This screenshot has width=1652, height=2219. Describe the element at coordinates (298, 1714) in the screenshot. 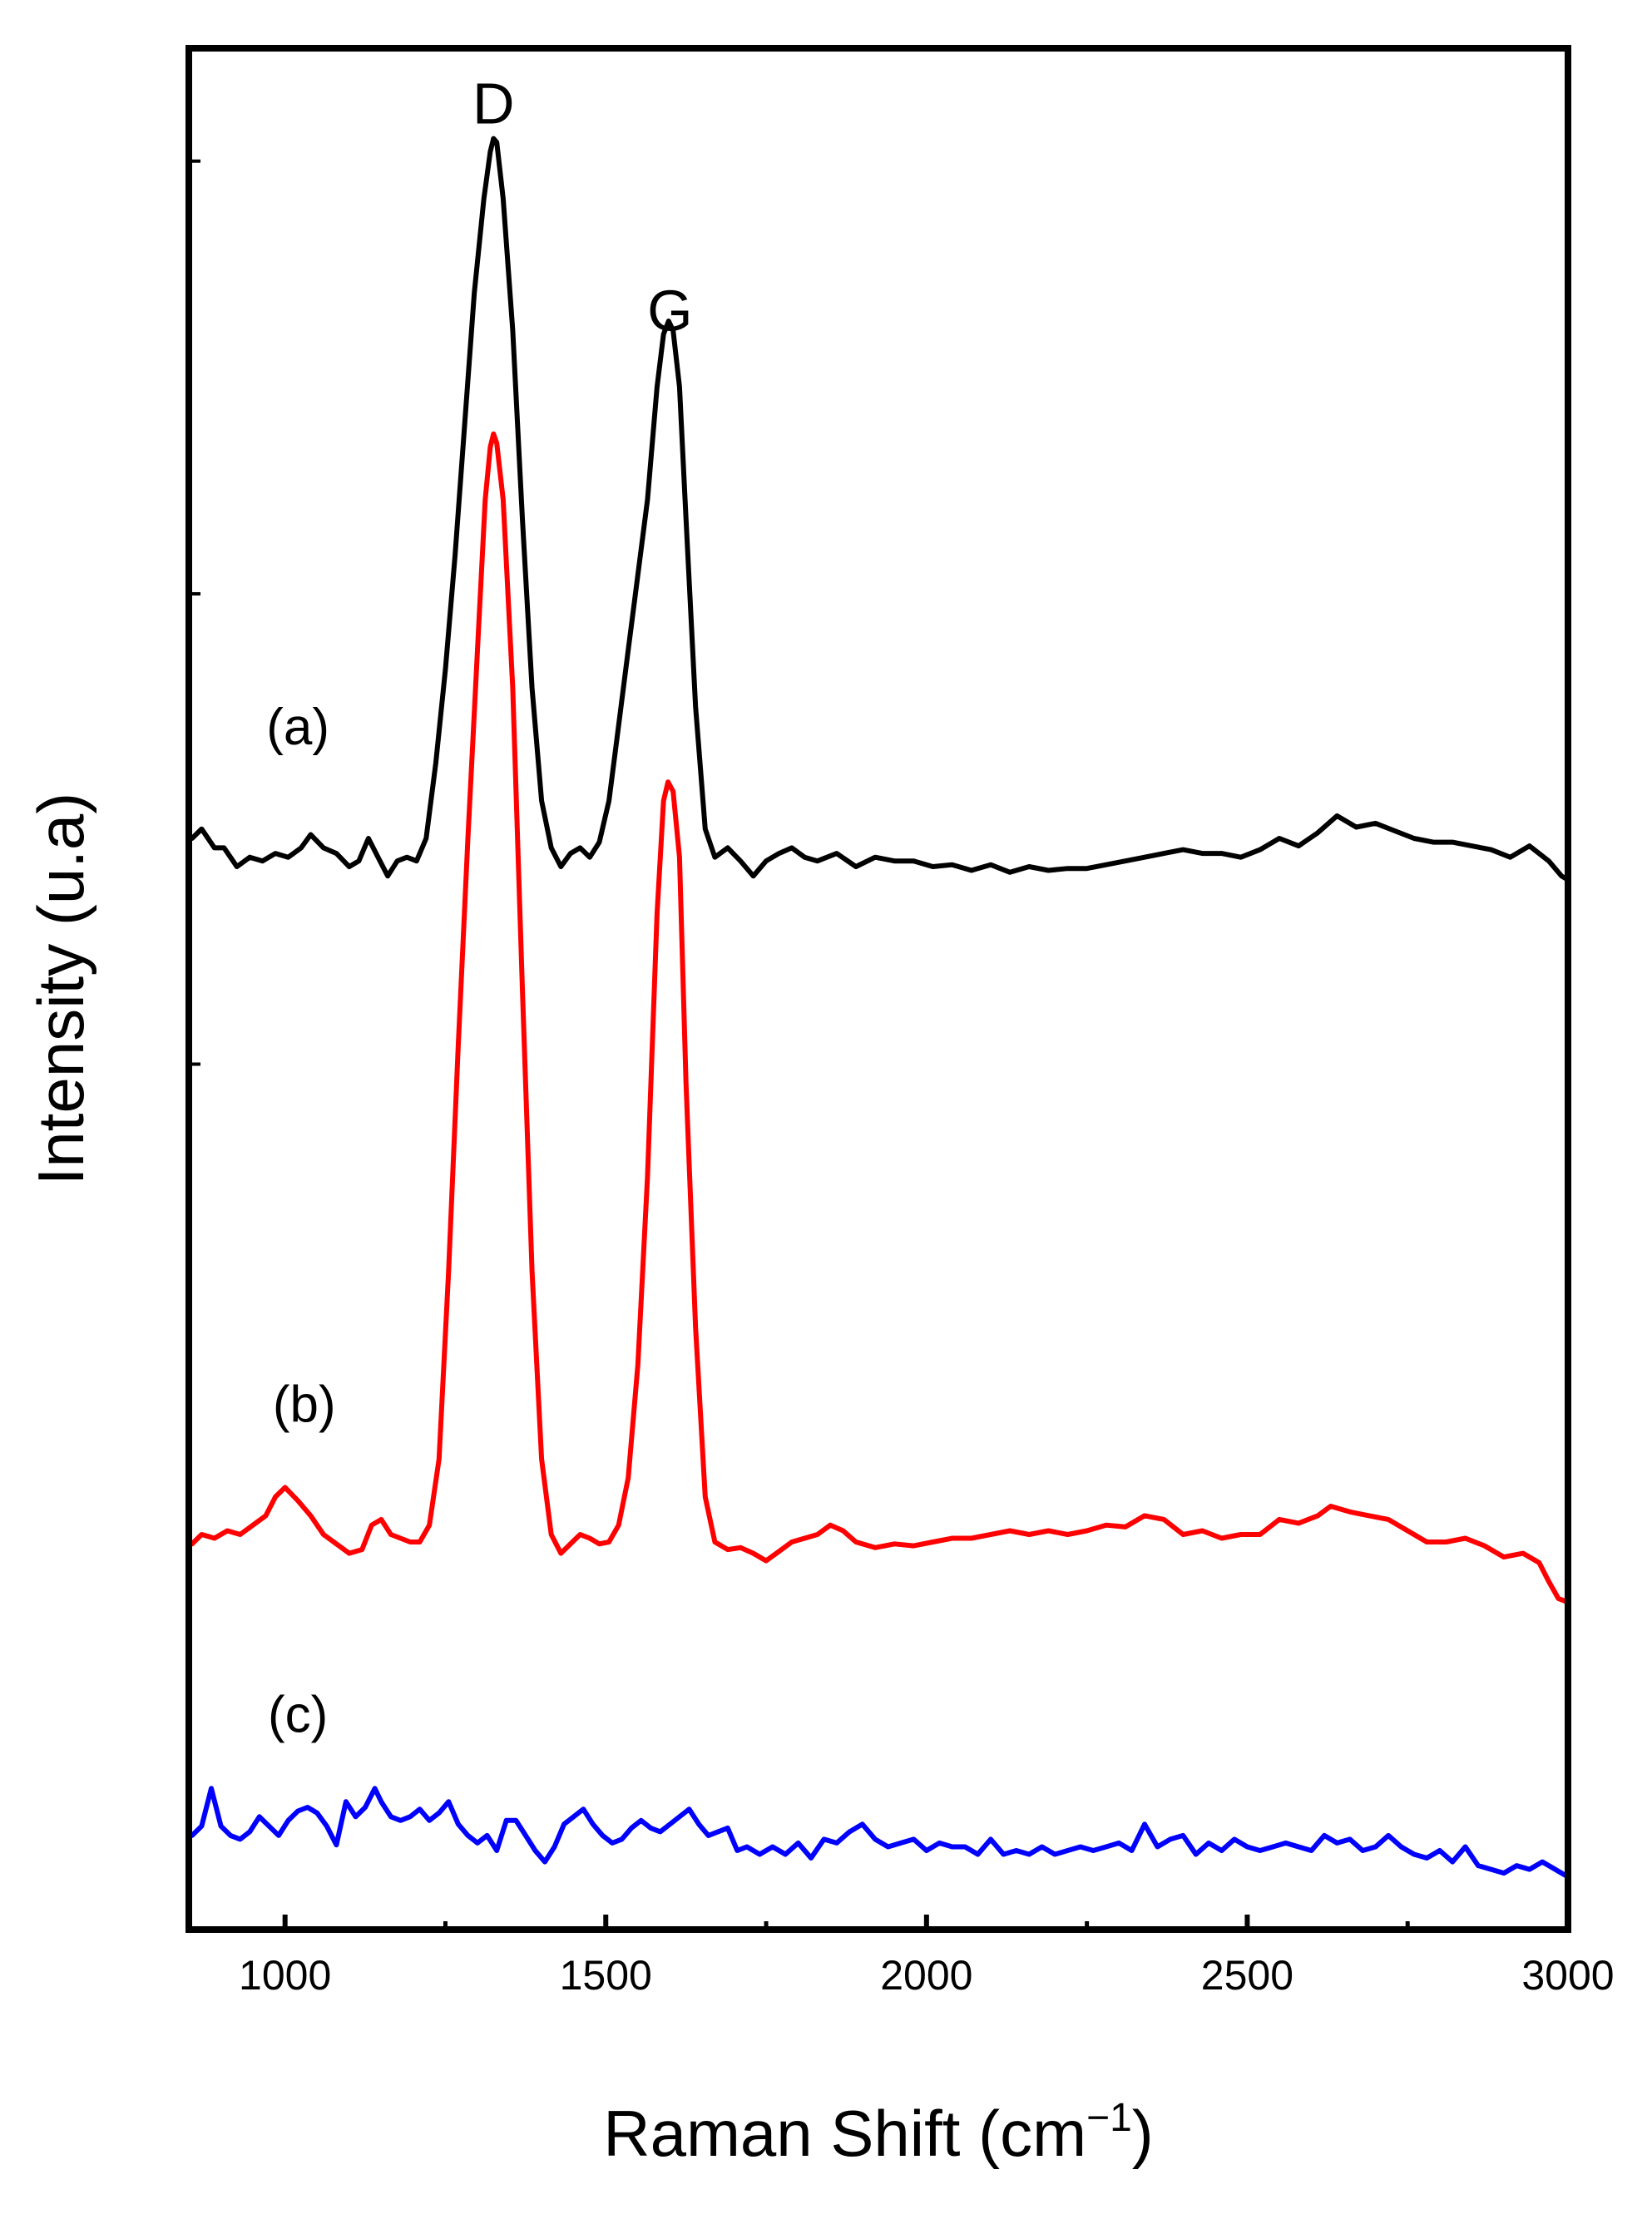

I see `curve-label: (c)` at that location.